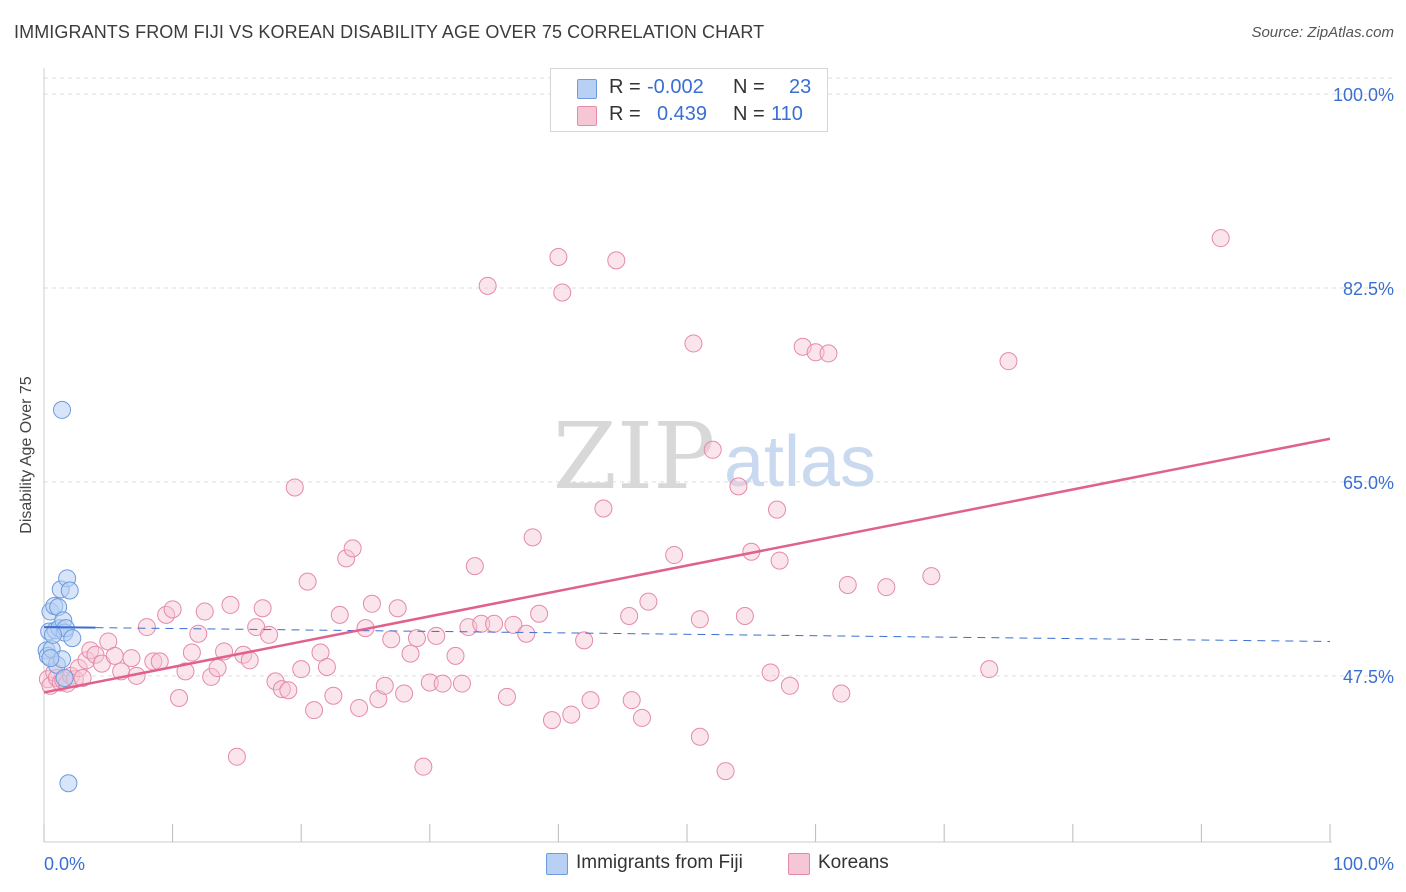 The height and width of the screenshot is (892, 1406). I want to click on y-tick-label: 47.5%, so click(1368, 677).